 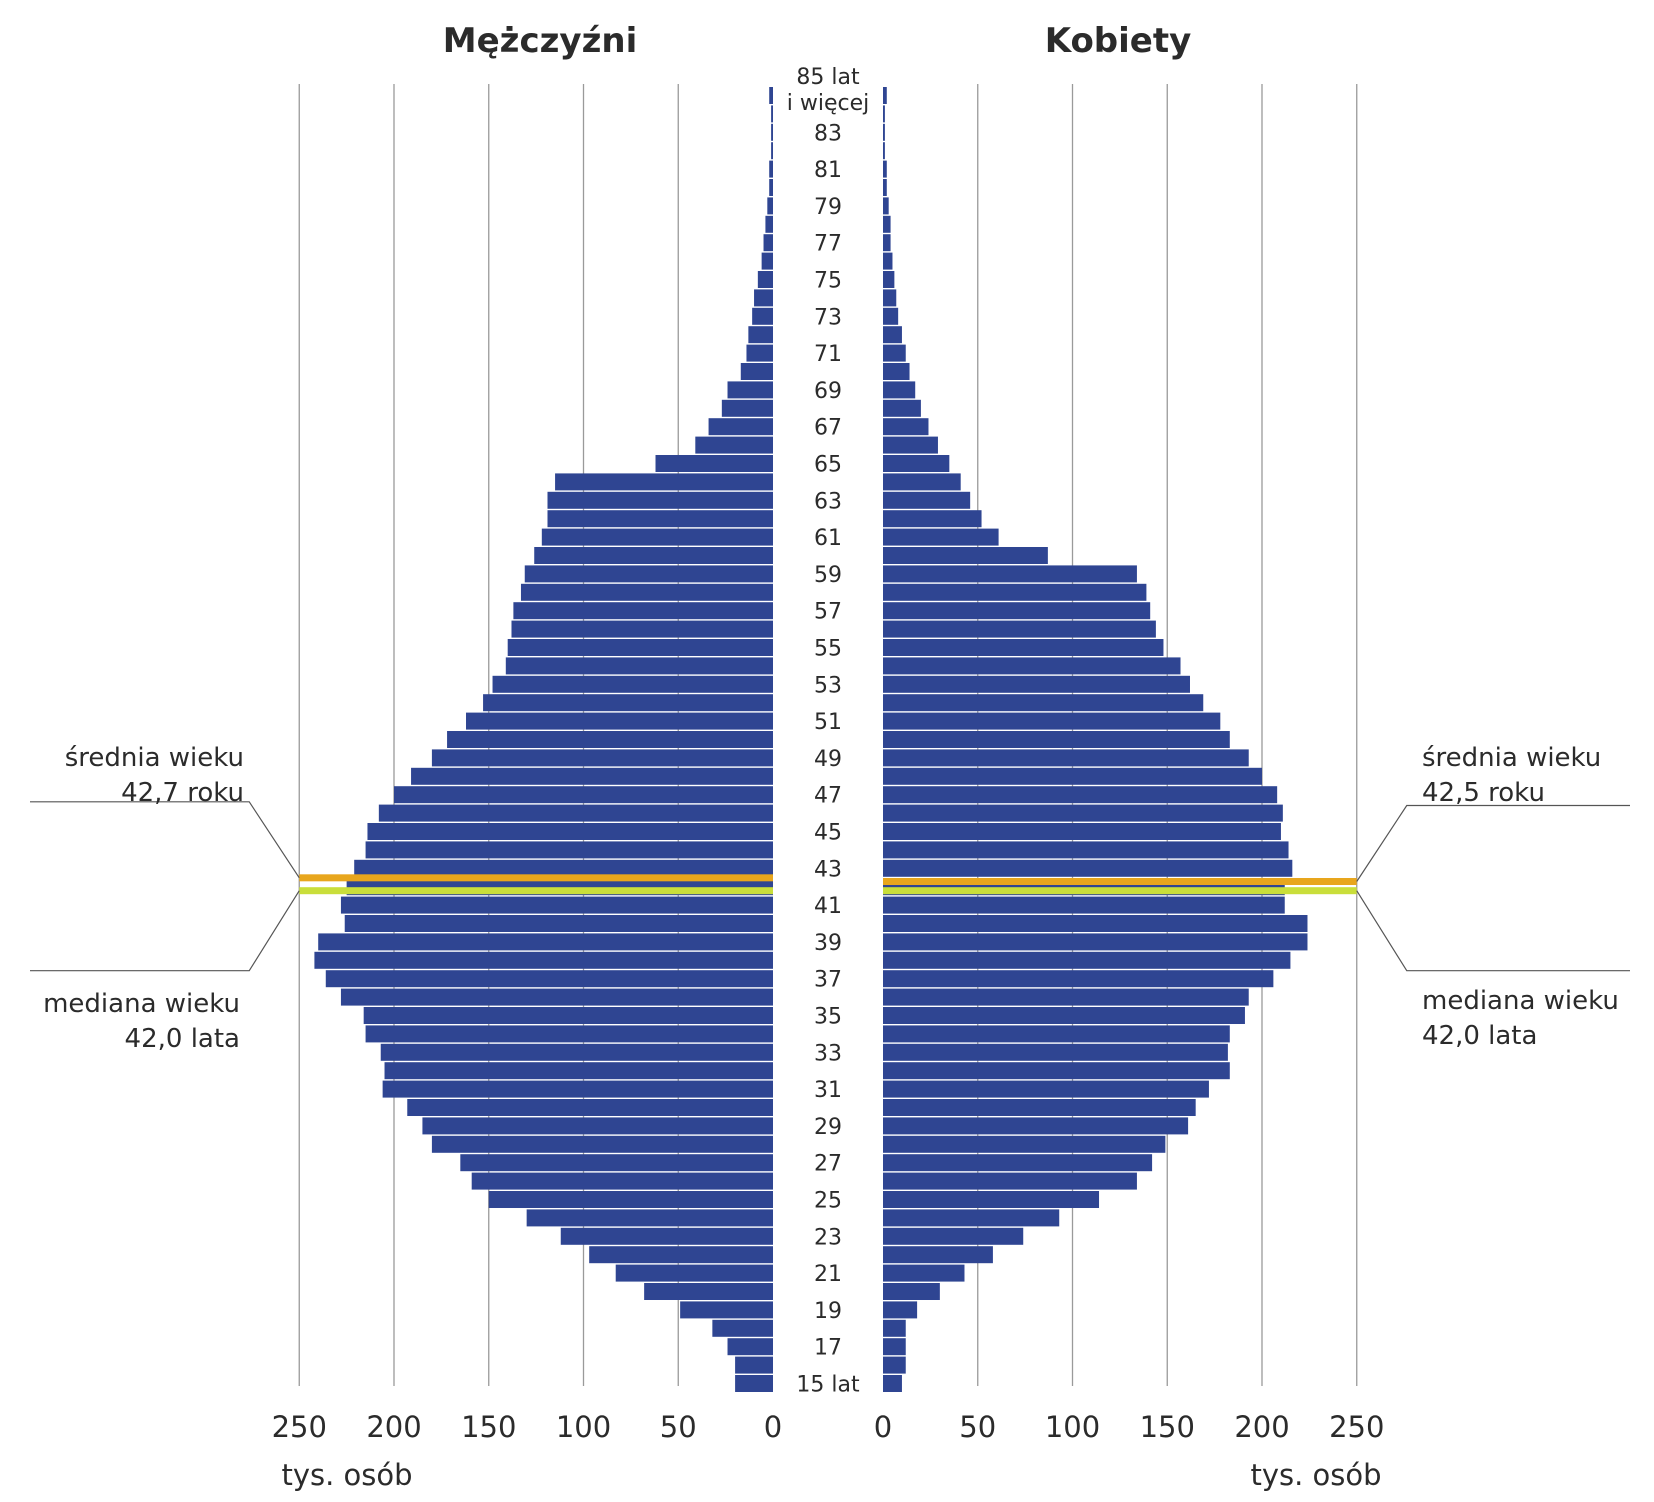 I want to click on age-label: 17, so click(x=828, y=1348).